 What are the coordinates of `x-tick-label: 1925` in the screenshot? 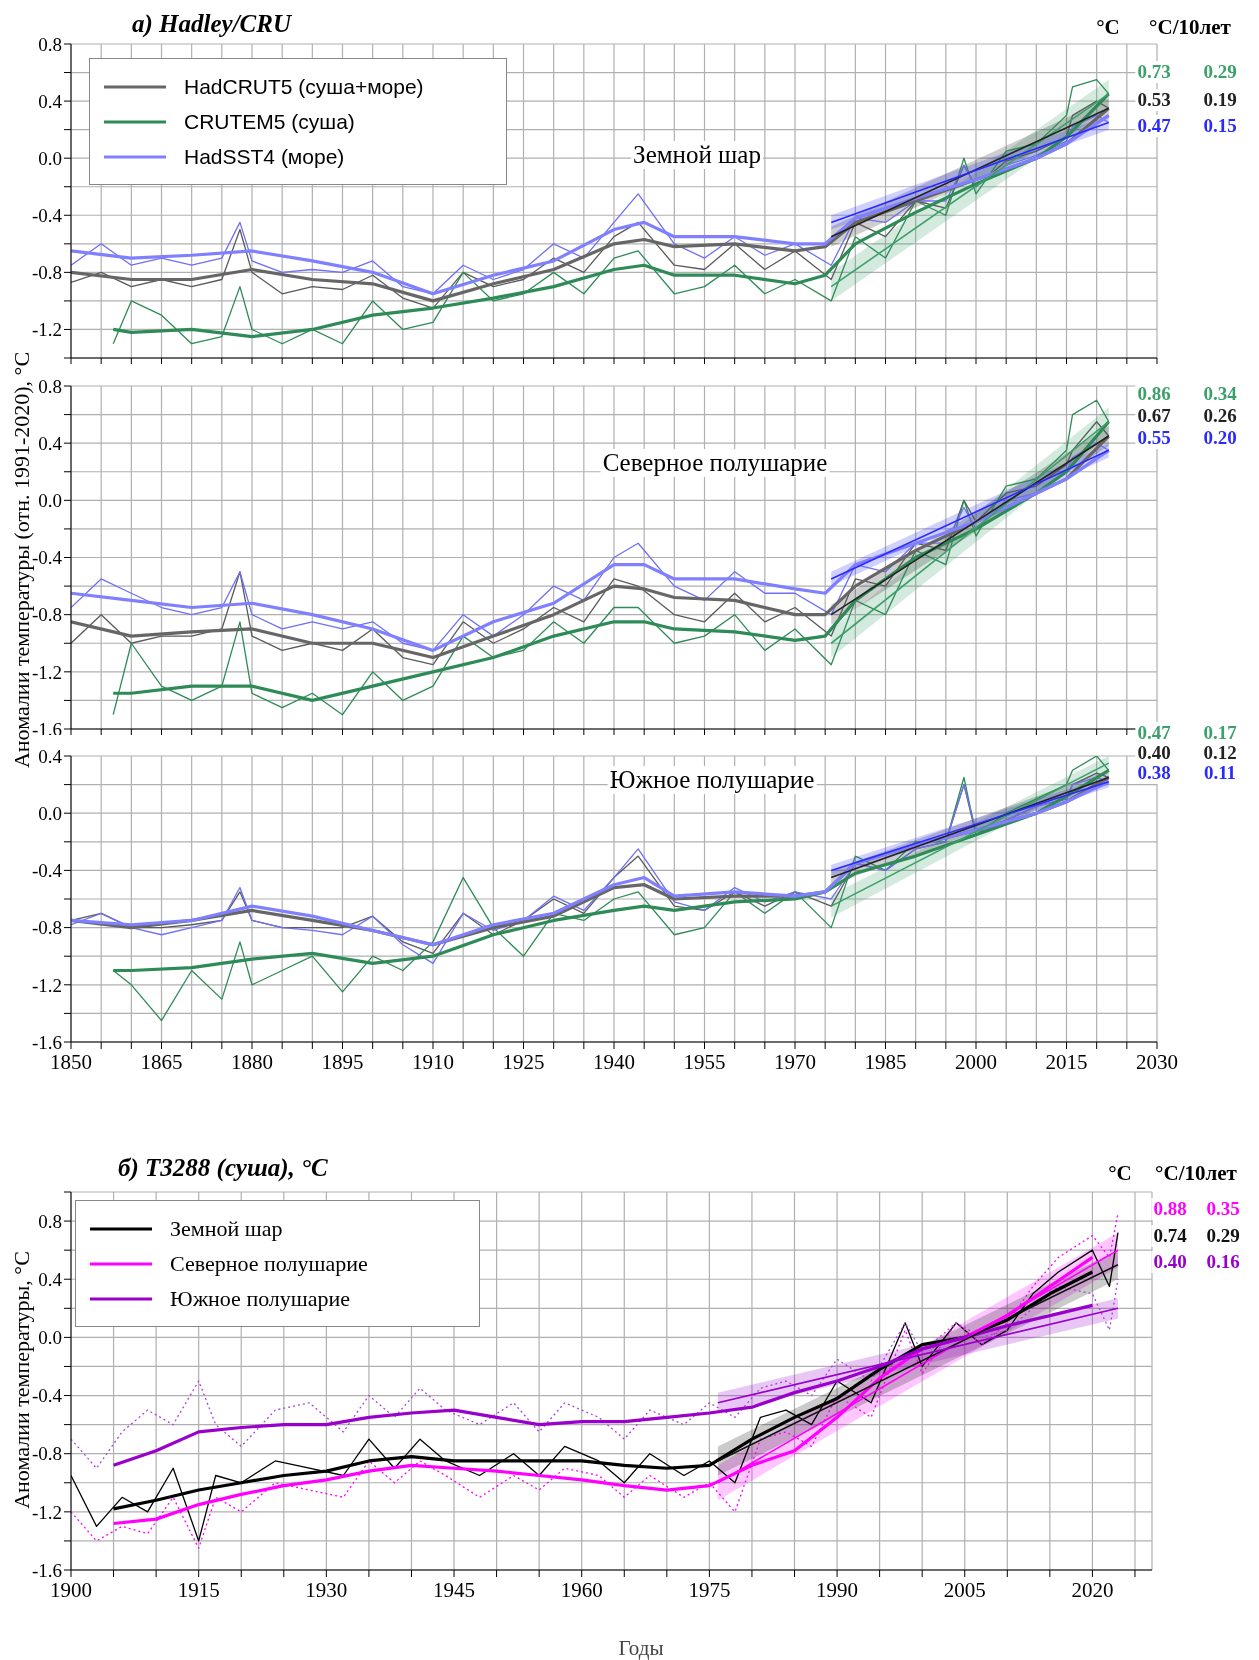 It's located at (523, 1062).